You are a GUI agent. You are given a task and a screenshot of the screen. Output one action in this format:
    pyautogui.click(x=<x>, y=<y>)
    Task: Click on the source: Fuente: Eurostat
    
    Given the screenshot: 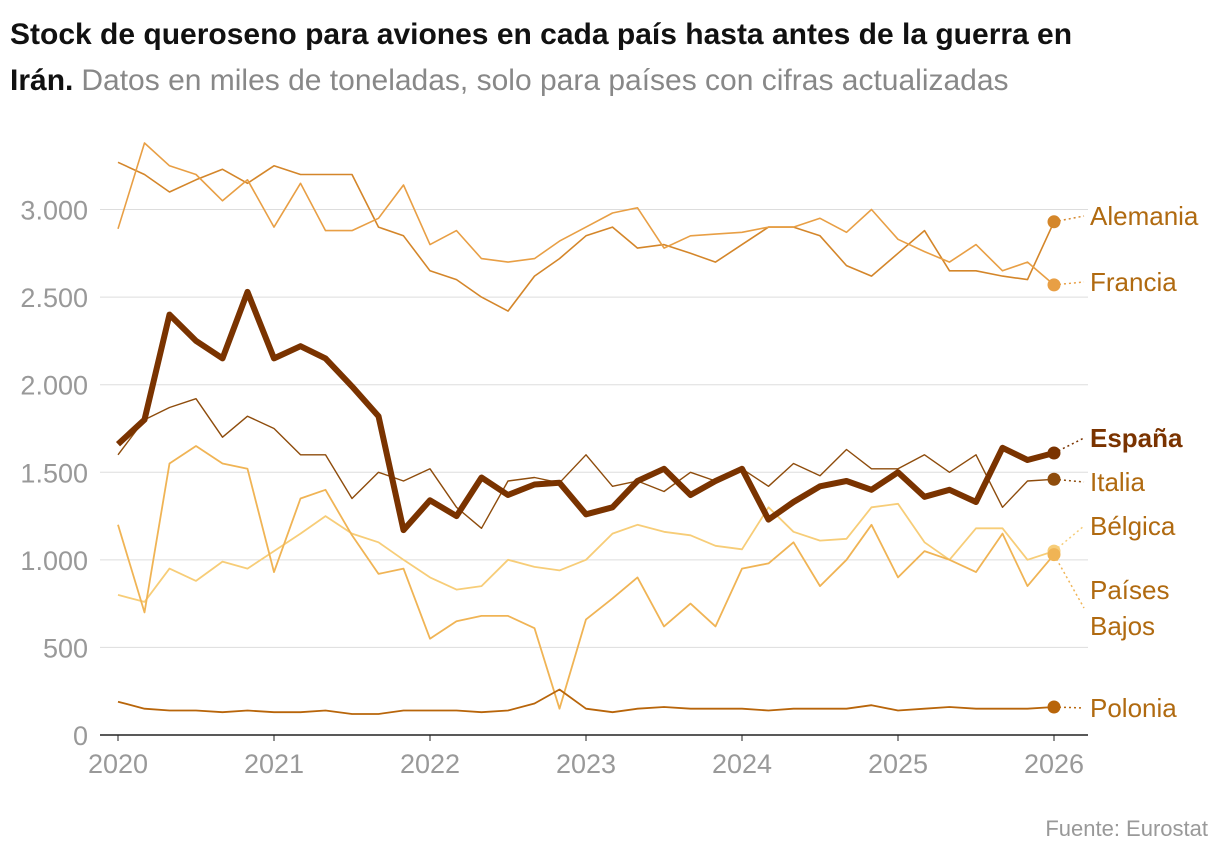 What is the action you would take?
    pyautogui.click(x=1126, y=828)
    